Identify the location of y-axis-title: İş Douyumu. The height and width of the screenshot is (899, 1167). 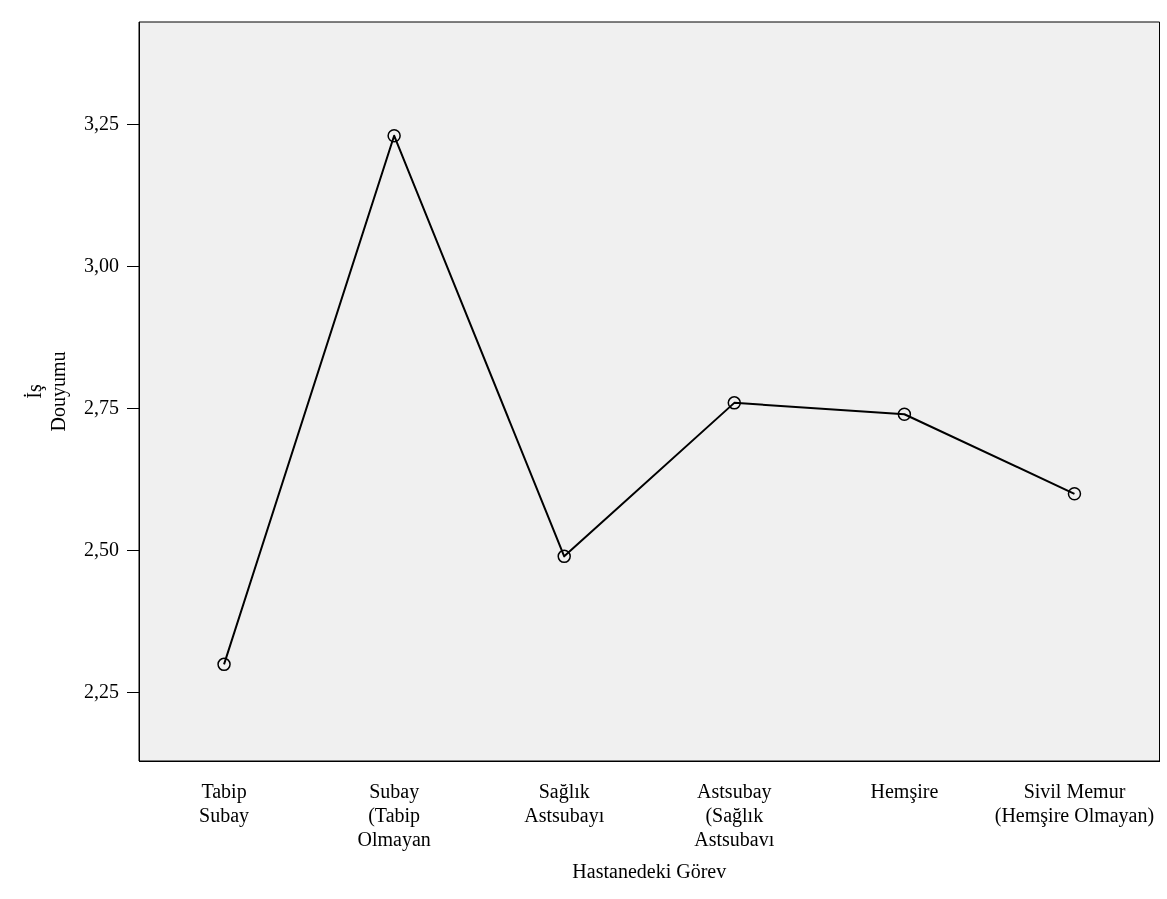
(47, 391).